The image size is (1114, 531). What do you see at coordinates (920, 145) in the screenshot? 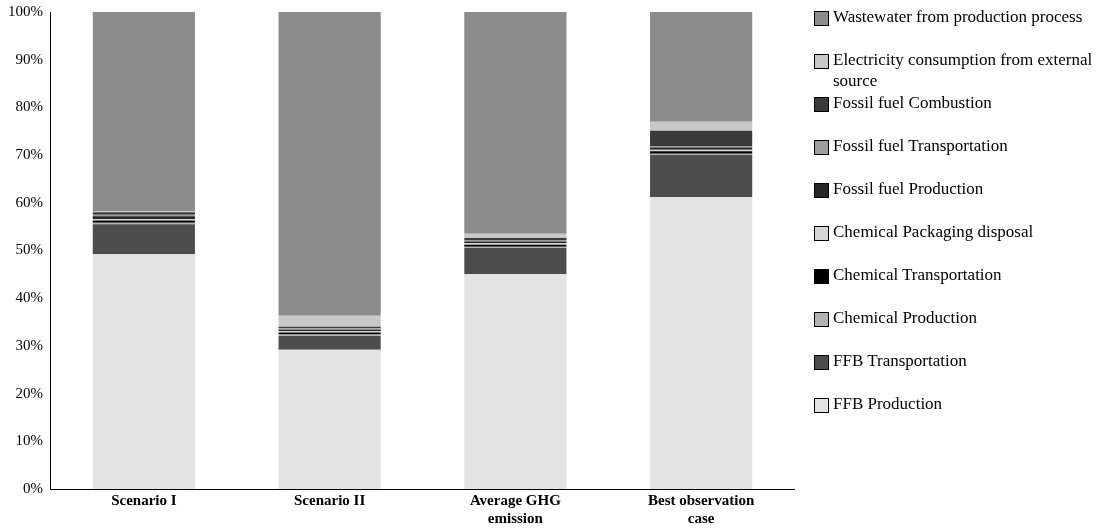
I see `legend-label: Fossil fuel Transportation` at bounding box center [920, 145].